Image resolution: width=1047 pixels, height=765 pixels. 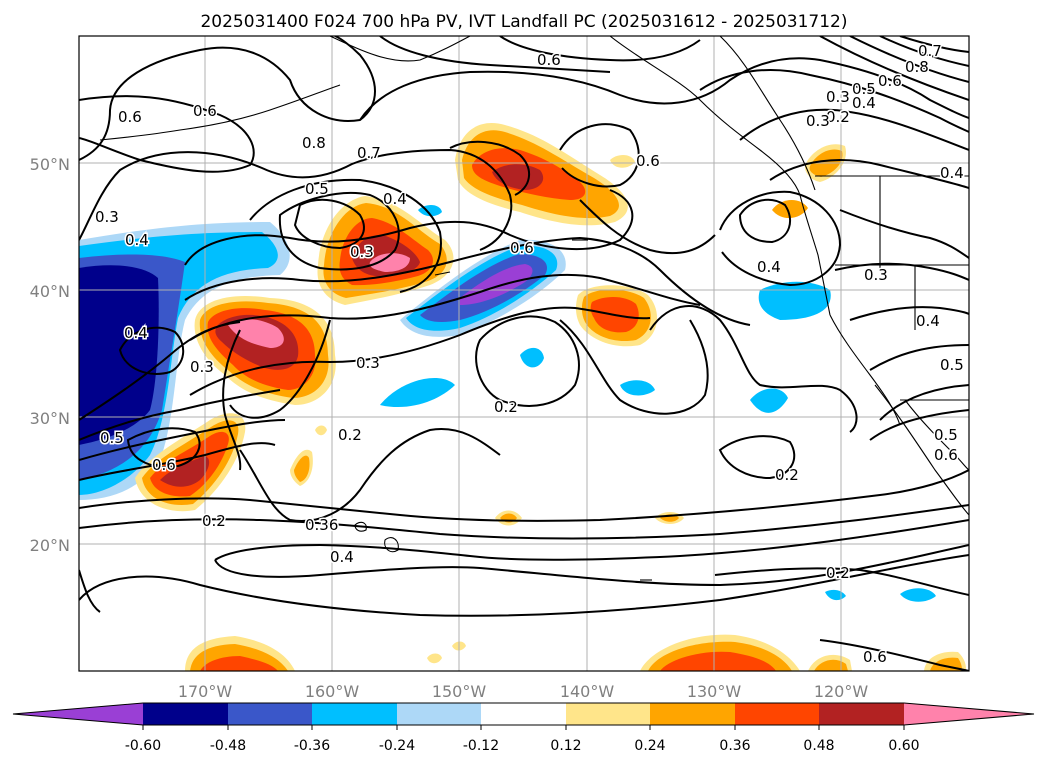 I want to click on colorbar-tick-label: 0.60, so click(x=903, y=746).